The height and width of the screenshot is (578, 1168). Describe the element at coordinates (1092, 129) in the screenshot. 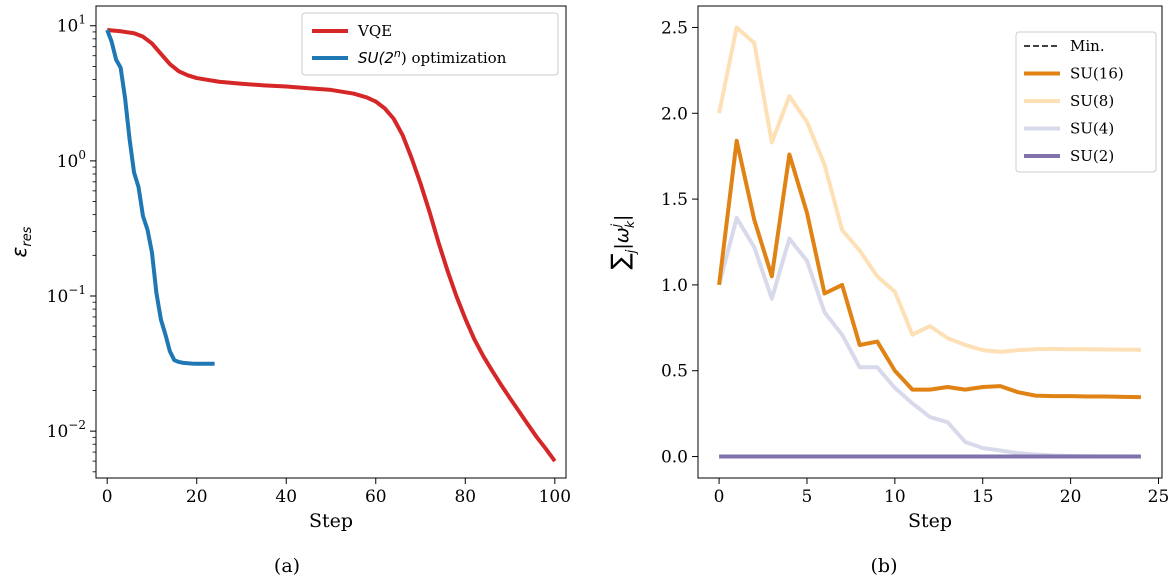

I see `legend-label-b: SU(4)` at that location.